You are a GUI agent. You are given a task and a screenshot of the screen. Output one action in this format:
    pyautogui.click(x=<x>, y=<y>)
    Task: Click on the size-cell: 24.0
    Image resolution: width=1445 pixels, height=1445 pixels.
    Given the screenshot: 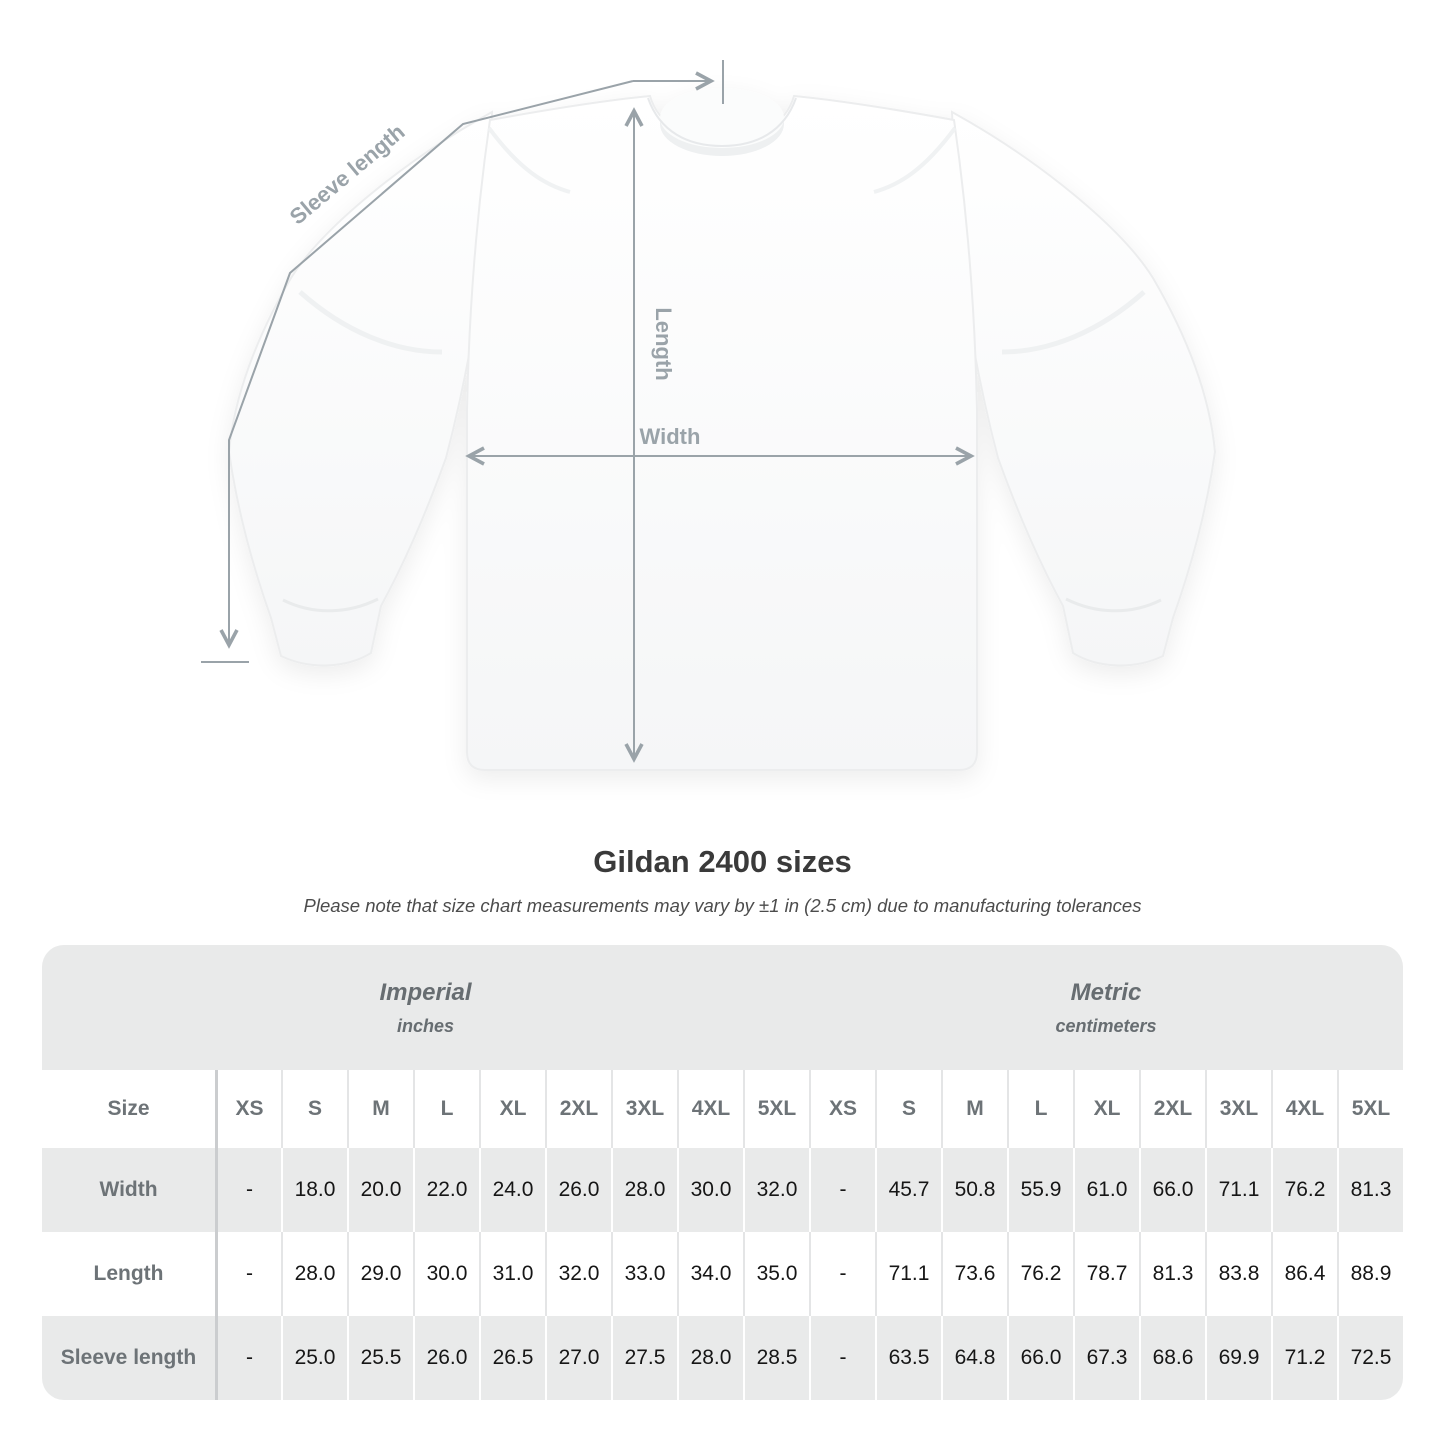 What is the action you would take?
    pyautogui.click(x=512, y=1190)
    